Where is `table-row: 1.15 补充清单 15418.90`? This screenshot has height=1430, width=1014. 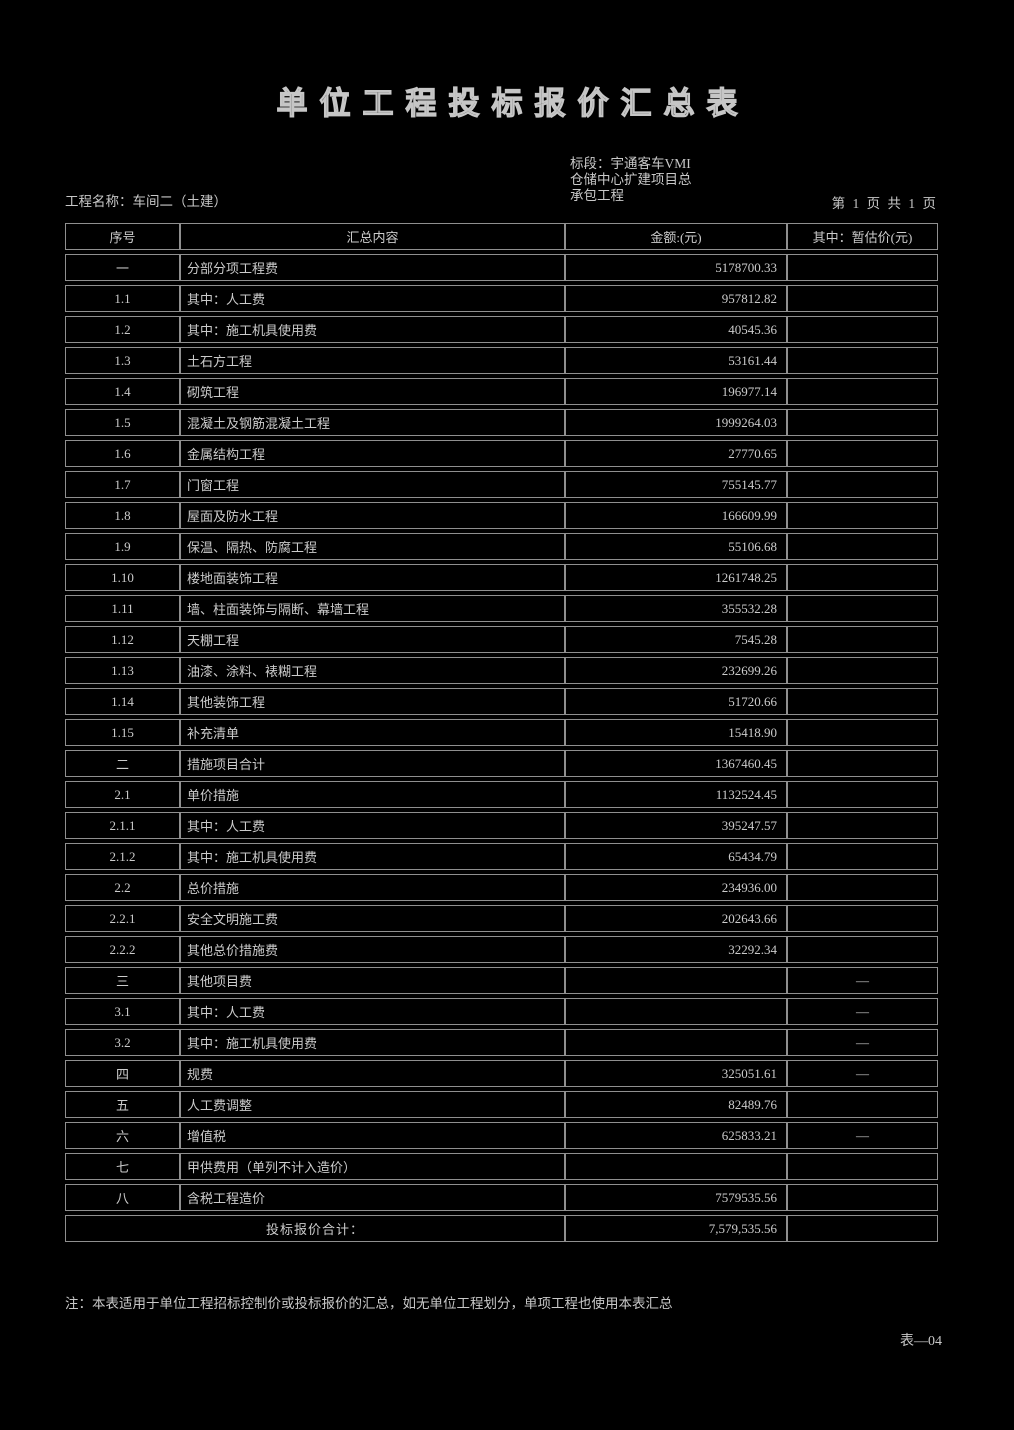 table-row: 1.15 补充清单 15418.90 is located at coordinates (501, 732).